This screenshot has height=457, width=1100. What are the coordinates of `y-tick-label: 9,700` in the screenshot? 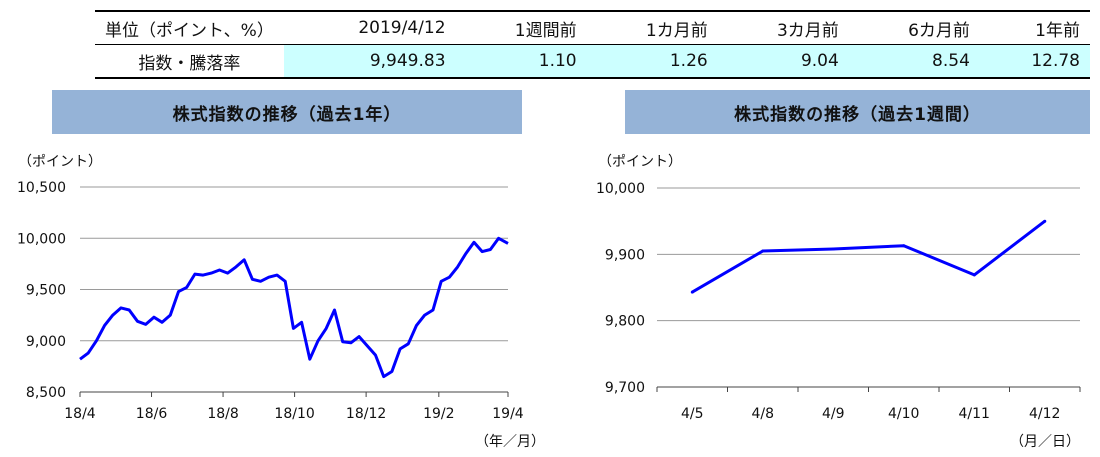 It's located at (625, 388).